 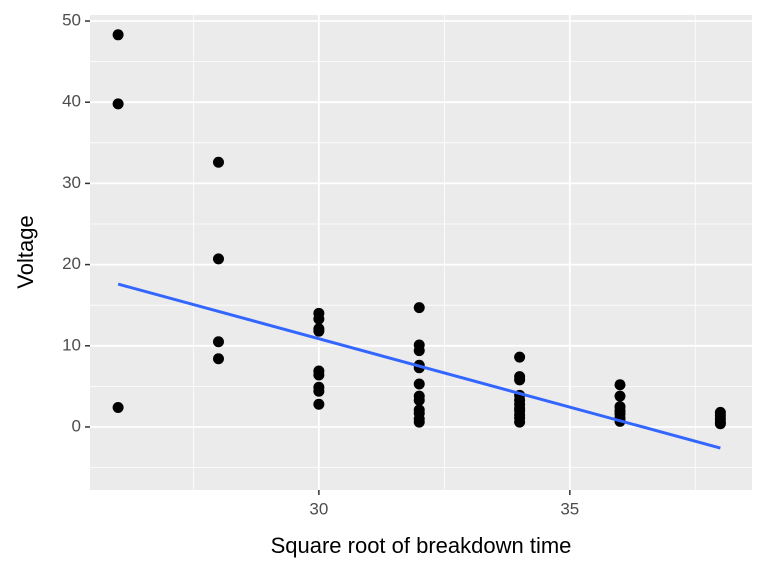 What do you see at coordinates (71, 263) in the screenshot?
I see `y-tick-label: 20` at bounding box center [71, 263].